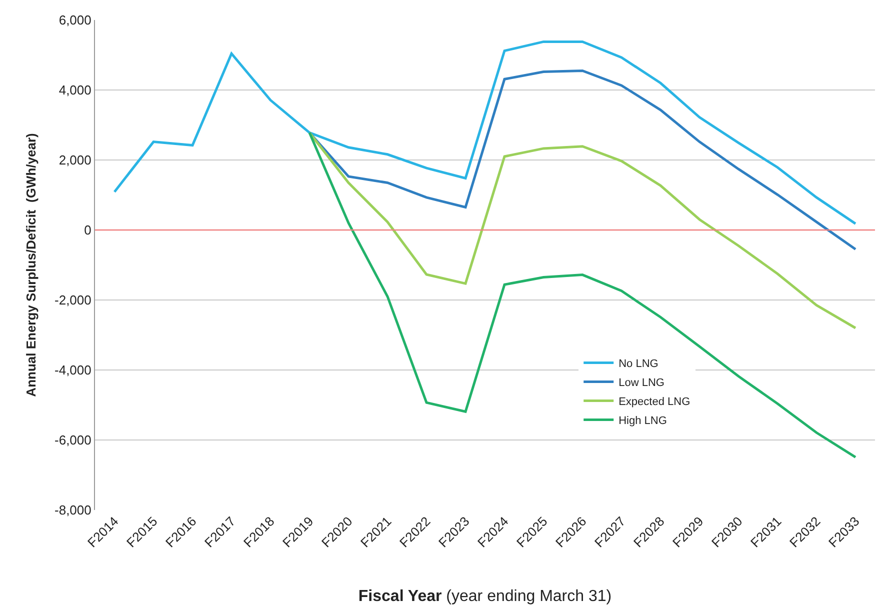 The height and width of the screenshot is (609, 883). What do you see at coordinates (642, 421) in the screenshot?
I see `legend-label: High LNG` at bounding box center [642, 421].